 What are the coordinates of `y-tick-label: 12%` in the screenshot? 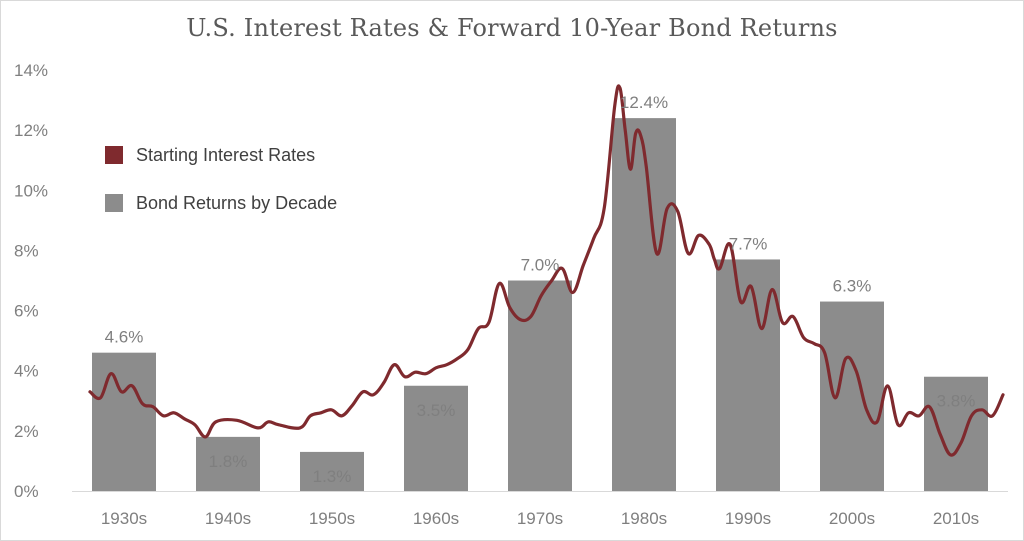 It's located at (31, 130).